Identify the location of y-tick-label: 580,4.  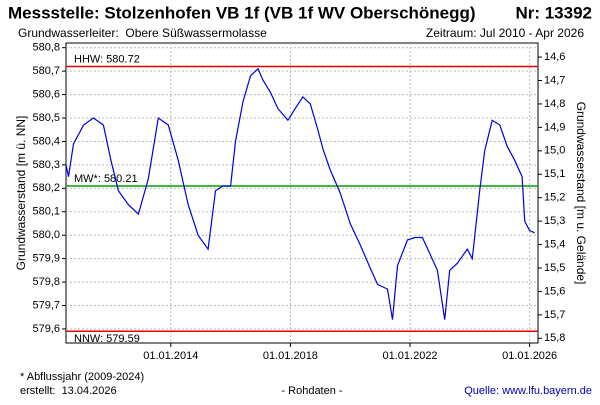
(46, 141).